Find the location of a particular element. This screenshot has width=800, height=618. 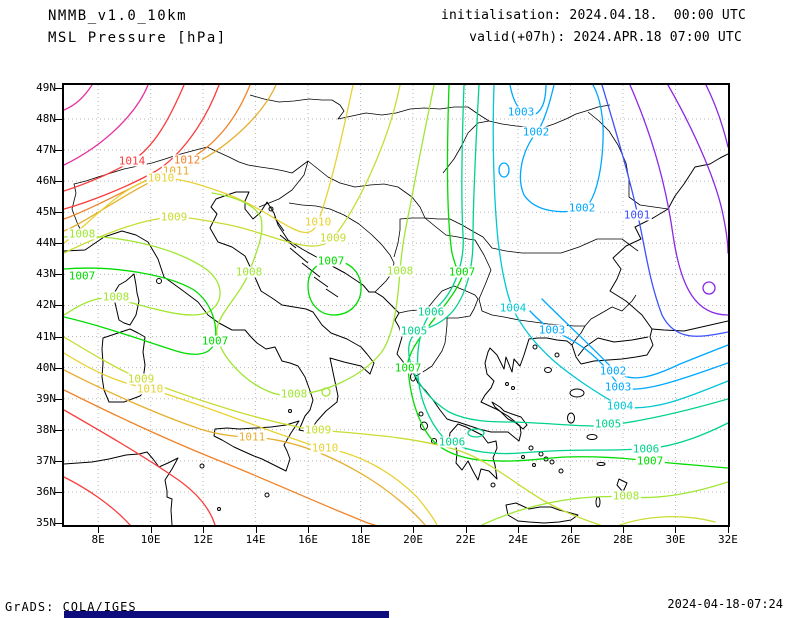

model-name: NMMB_v1.0_10km is located at coordinates (118, 16).